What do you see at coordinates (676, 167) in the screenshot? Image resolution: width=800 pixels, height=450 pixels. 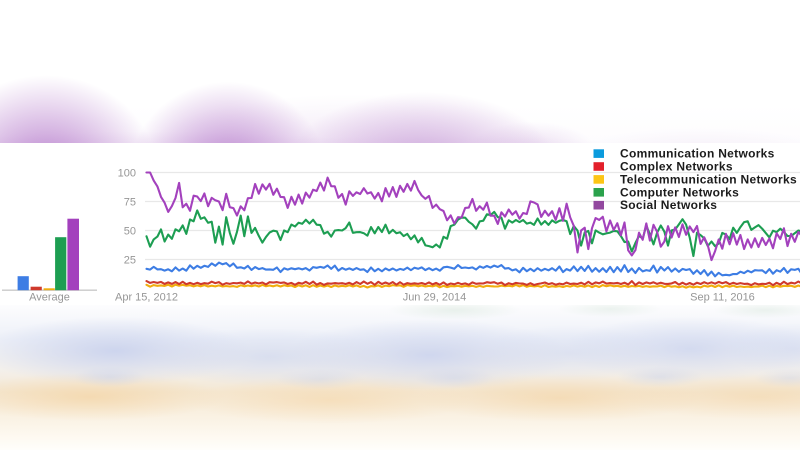 I see `svg-text: Complex Networks` at bounding box center [676, 167].